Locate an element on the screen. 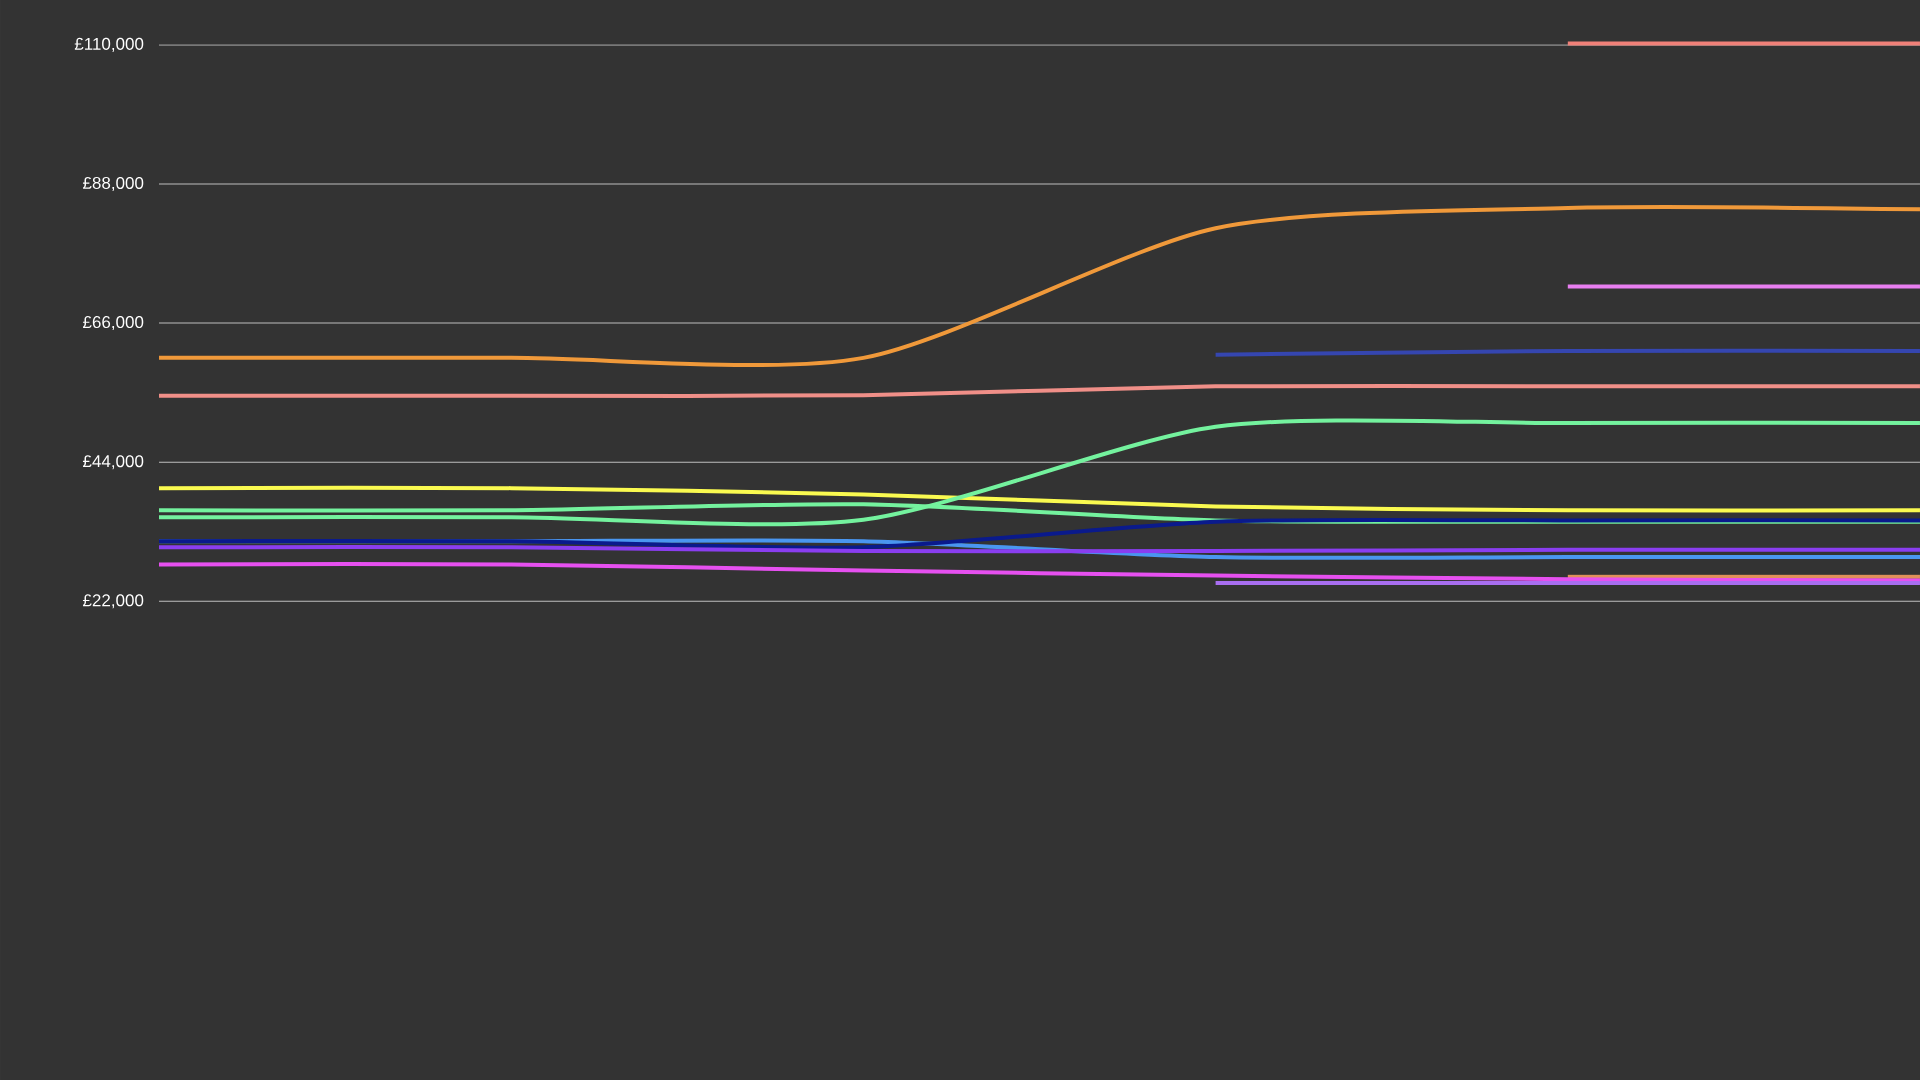  y-tick-label: £88,000 is located at coordinates (113, 183).